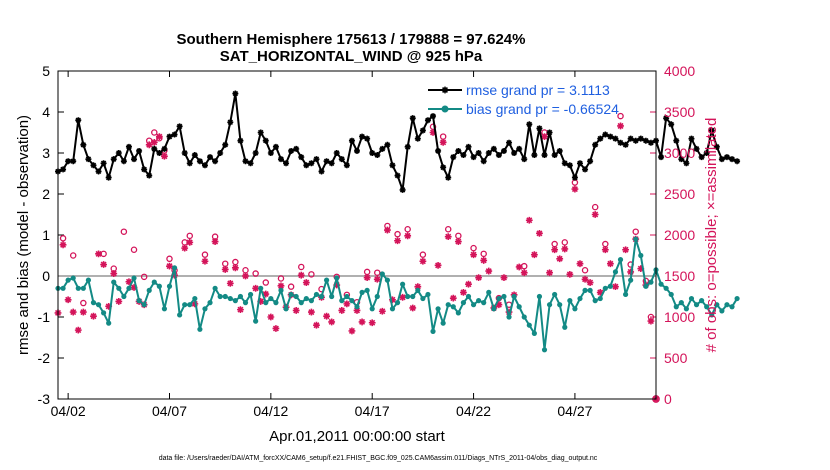 This screenshot has width=830, height=470. What do you see at coordinates (46, 112) in the screenshot?
I see `y-left-tick-label-1: 4` at bounding box center [46, 112].